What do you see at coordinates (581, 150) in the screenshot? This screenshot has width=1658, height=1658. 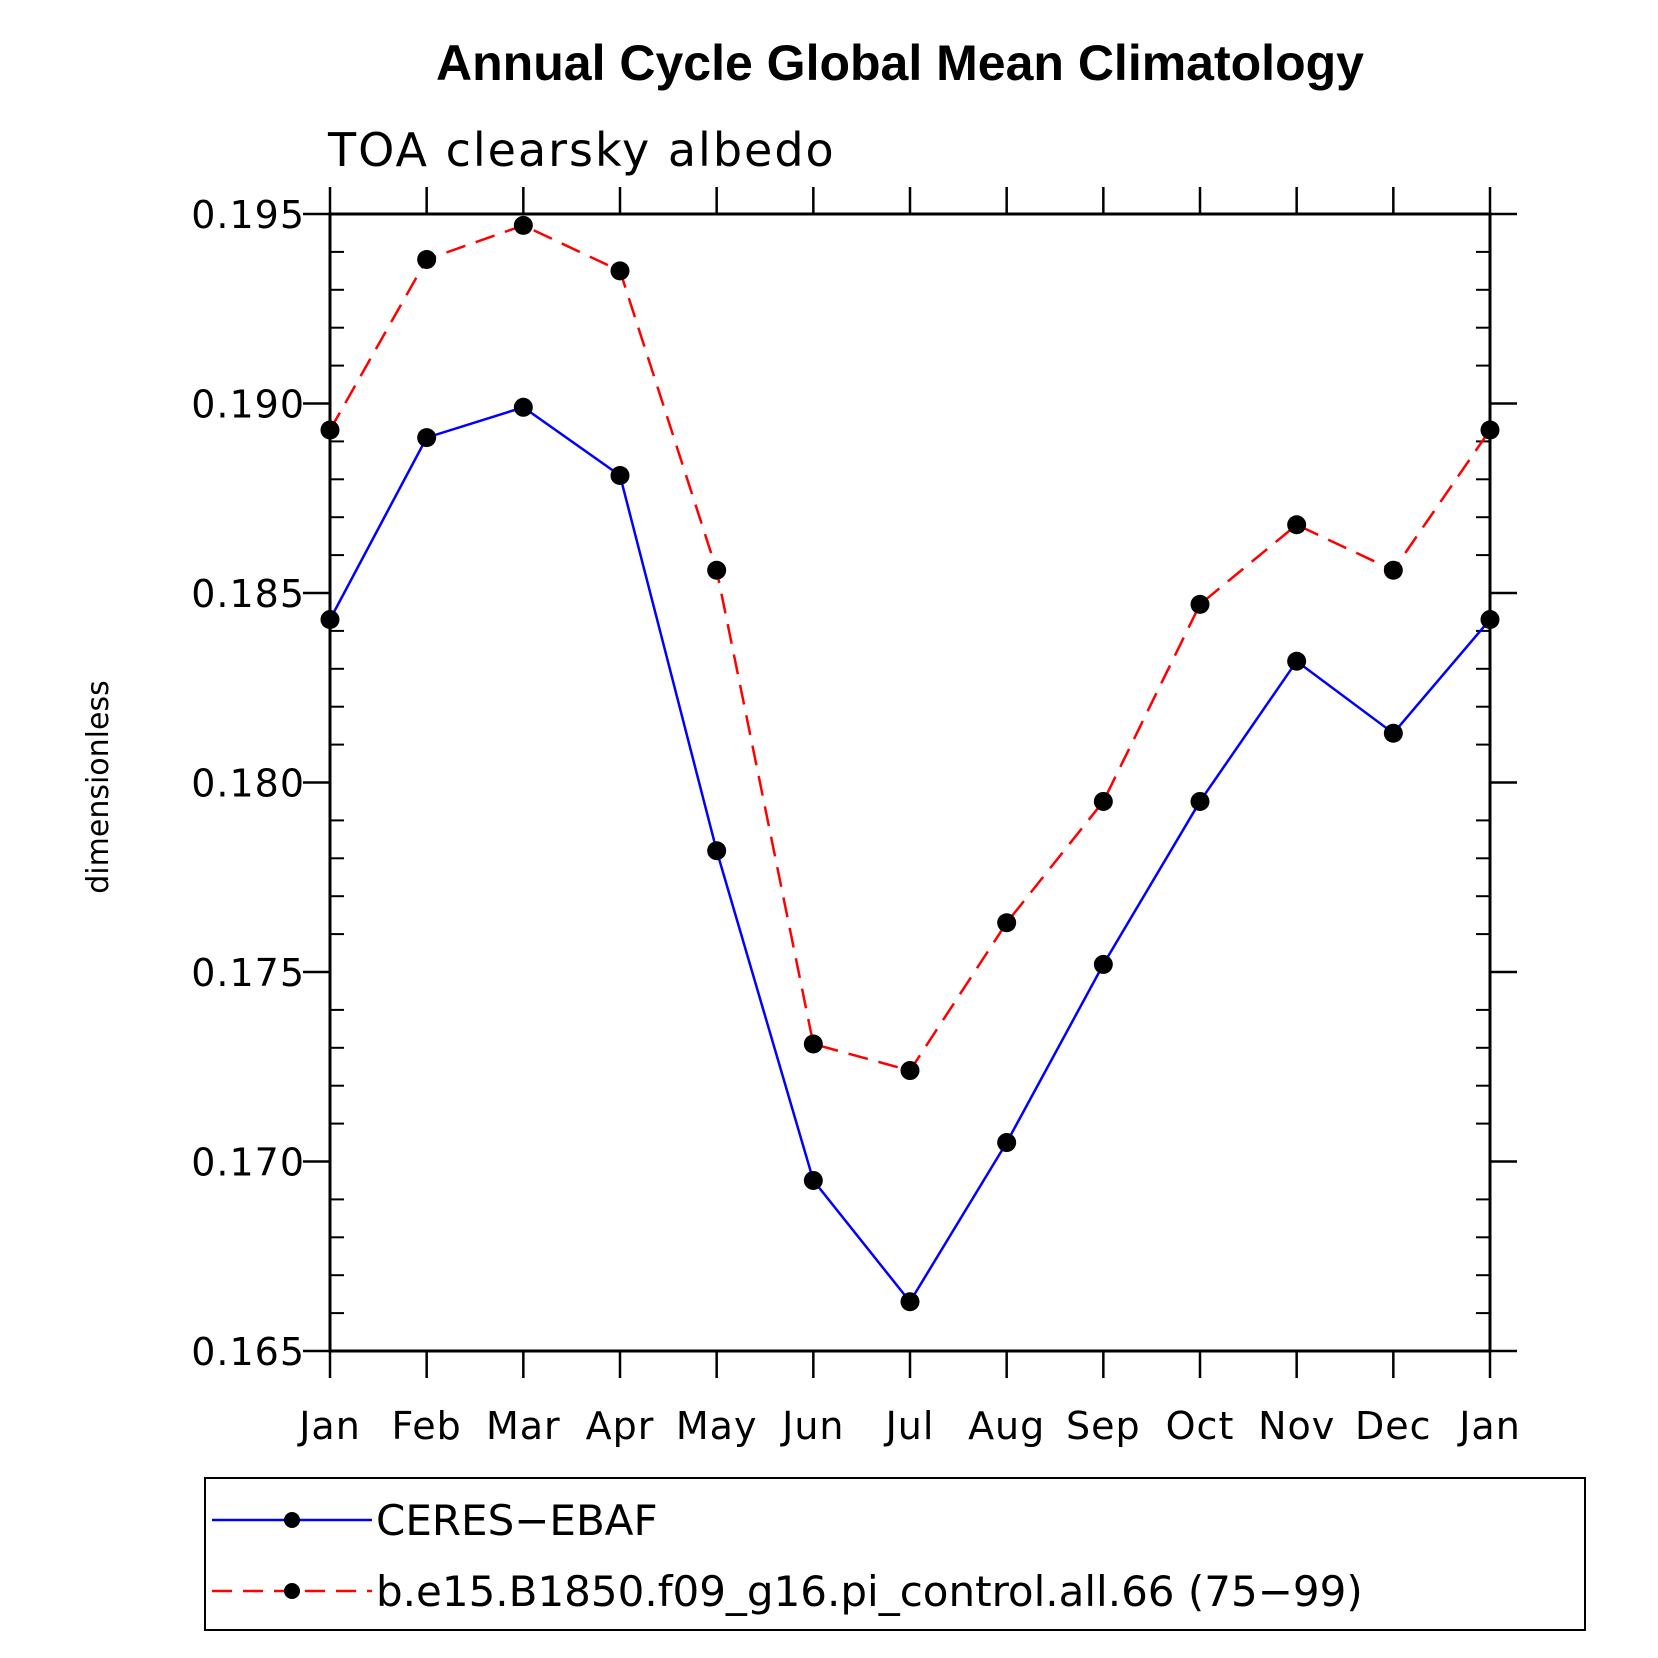 I see `chart-subtitle: TOA clearsky albedo` at bounding box center [581, 150].